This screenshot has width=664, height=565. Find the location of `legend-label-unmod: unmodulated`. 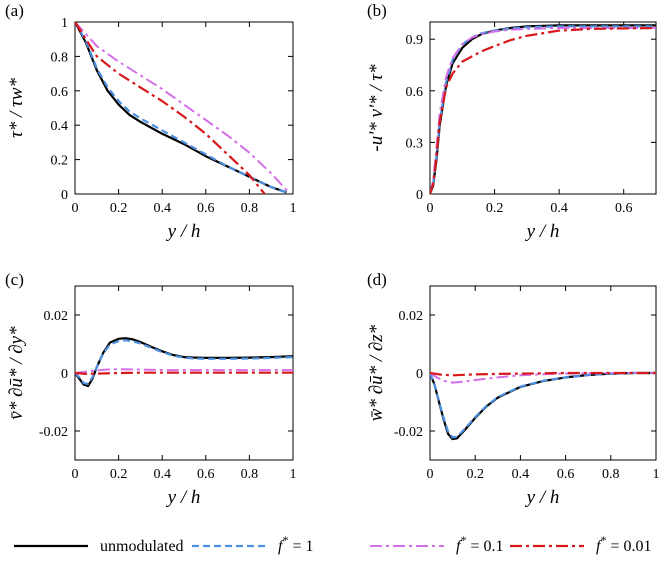

legend-label-unmod: unmodulated is located at coordinates (142, 546).